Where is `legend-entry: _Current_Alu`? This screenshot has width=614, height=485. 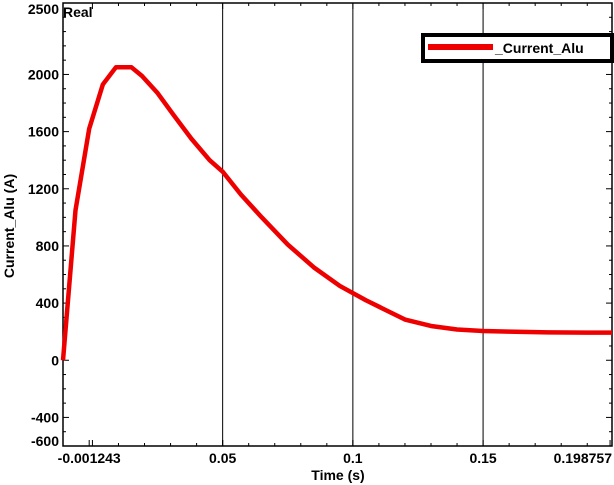 legend-entry: _Current_Alu is located at coordinates (539, 48).